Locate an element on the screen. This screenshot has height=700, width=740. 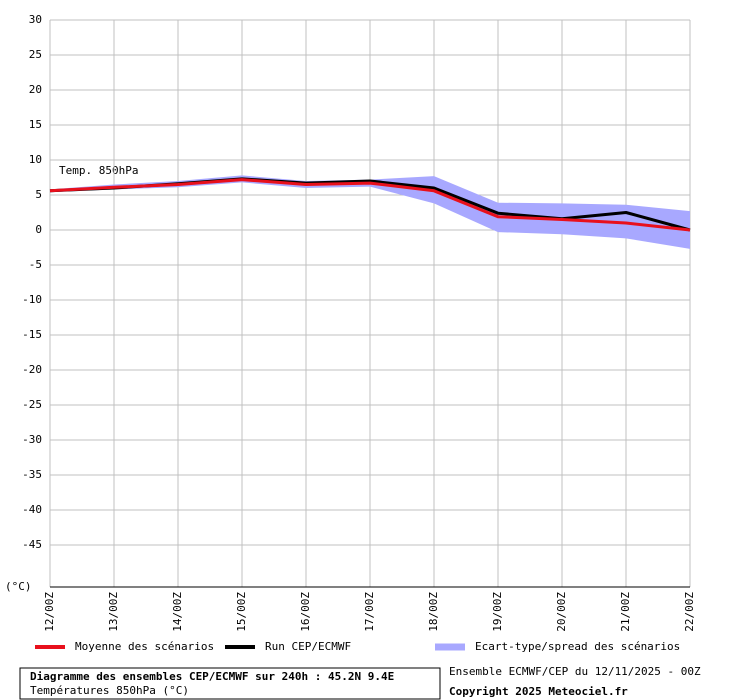
footer-run: Ensemble ECMWF/CEP du 12/11/2025 - 00Z is located at coordinates (575, 671).